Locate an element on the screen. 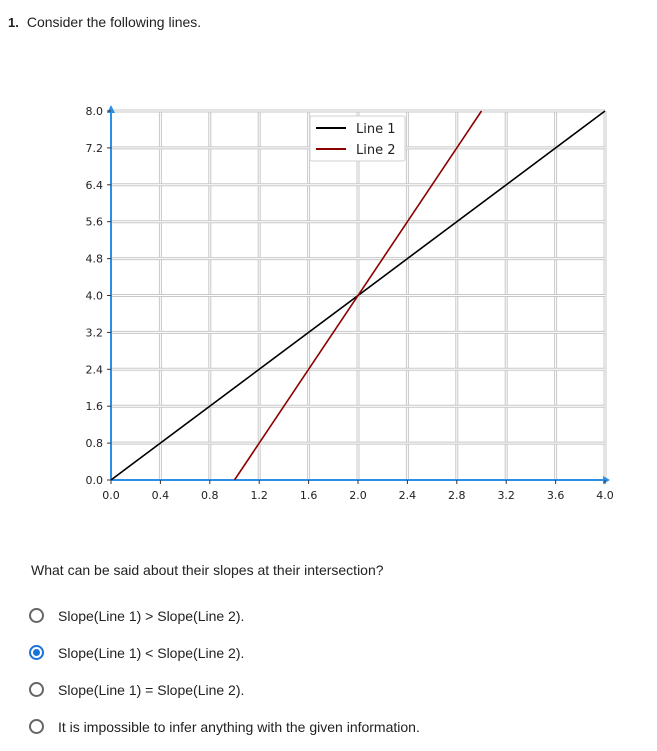  y-tick-label: 5.6 is located at coordinates (95, 222).